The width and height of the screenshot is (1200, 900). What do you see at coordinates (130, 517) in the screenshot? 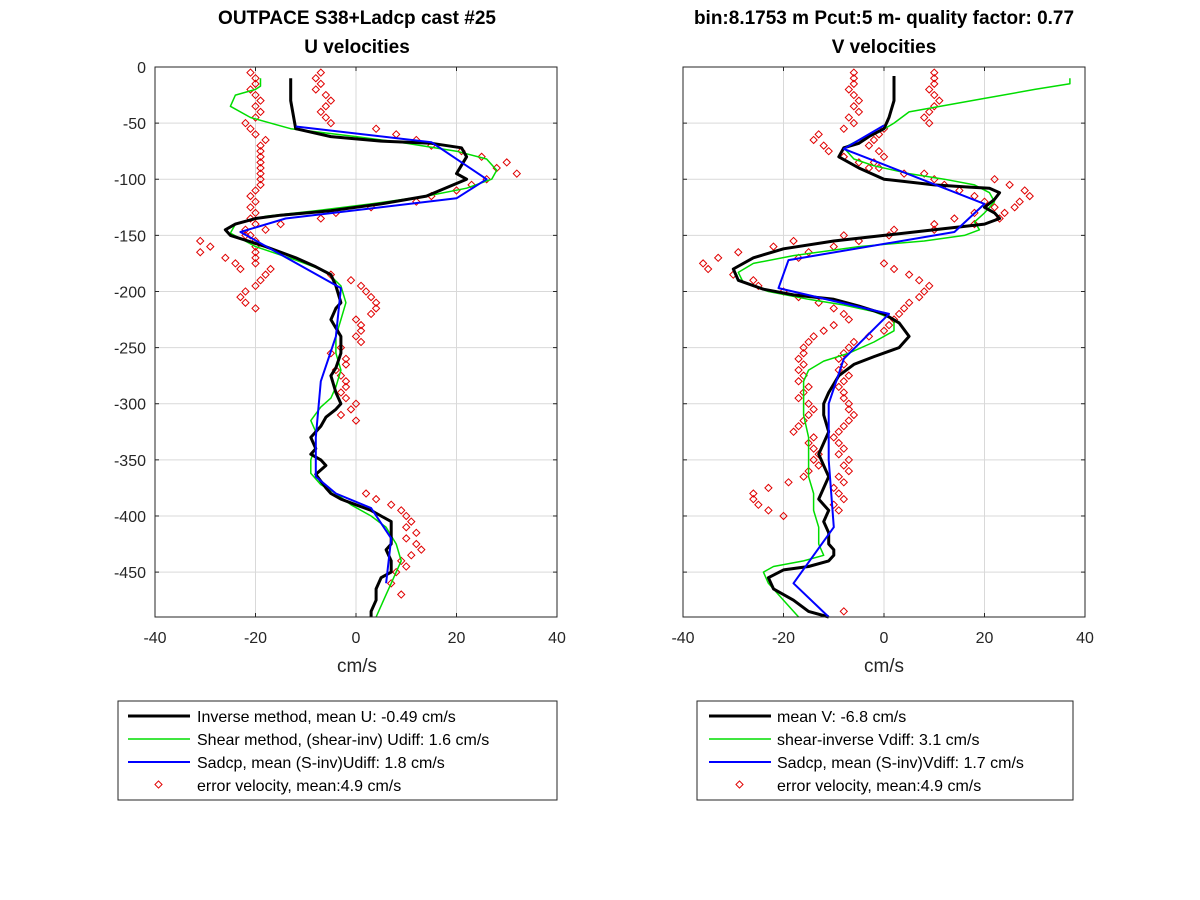
I see `y-tick-label: -400` at bounding box center [130, 517].